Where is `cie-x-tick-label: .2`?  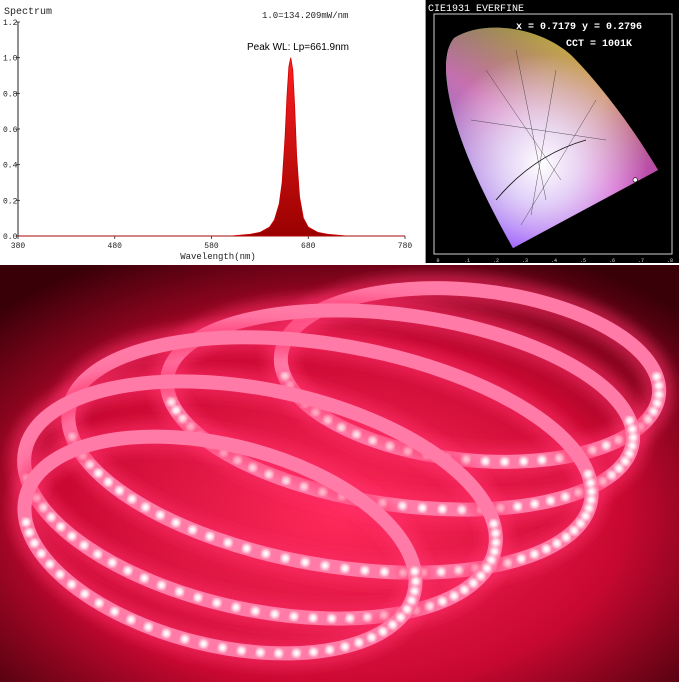 cie-x-tick-label: .2 is located at coordinates (496, 260).